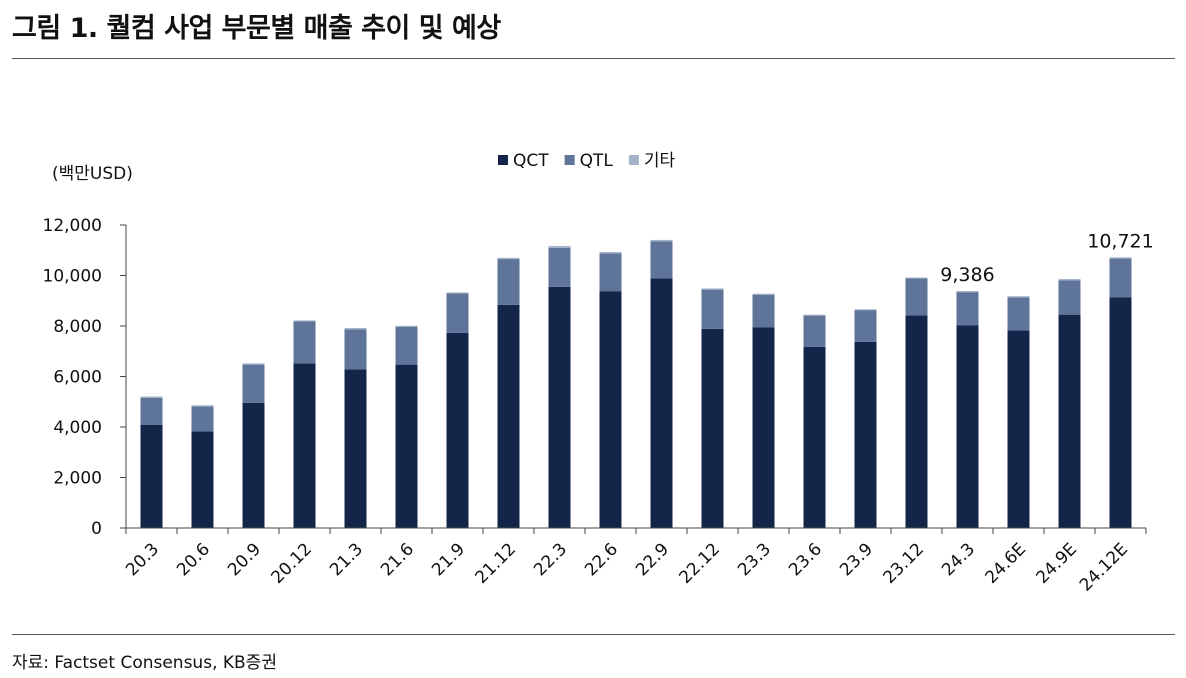 The image size is (1186, 678). I want to click on legend-label: QCT, so click(531, 161).